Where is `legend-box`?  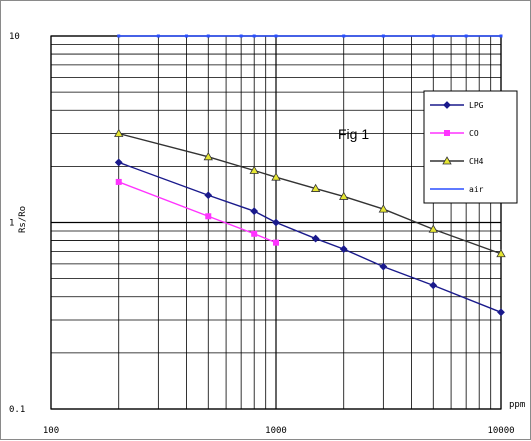
legend-box is located at coordinates (470, 147).